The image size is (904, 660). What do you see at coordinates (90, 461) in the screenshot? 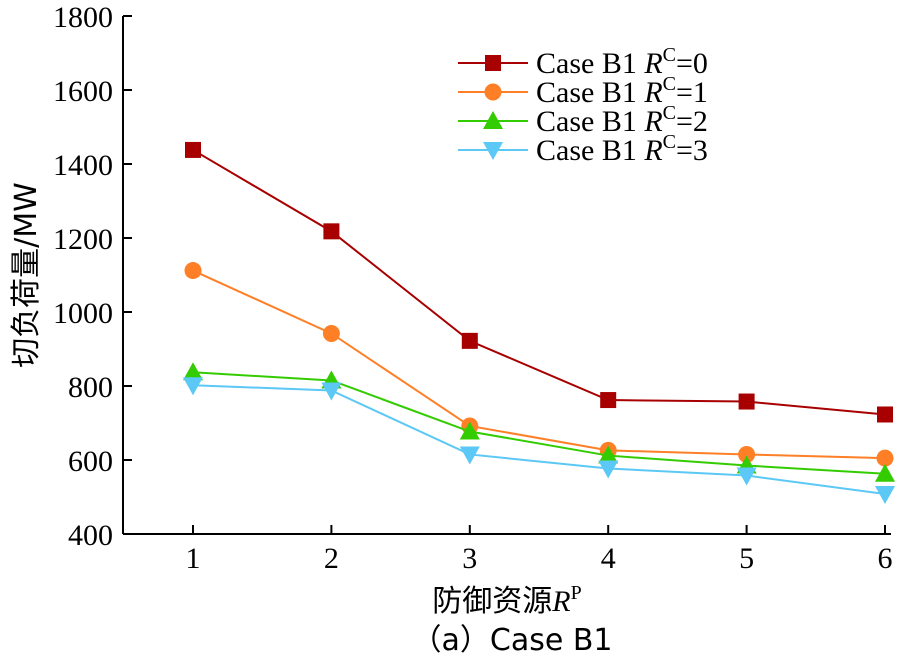
I see `y-tick-label: 600` at bounding box center [90, 461].